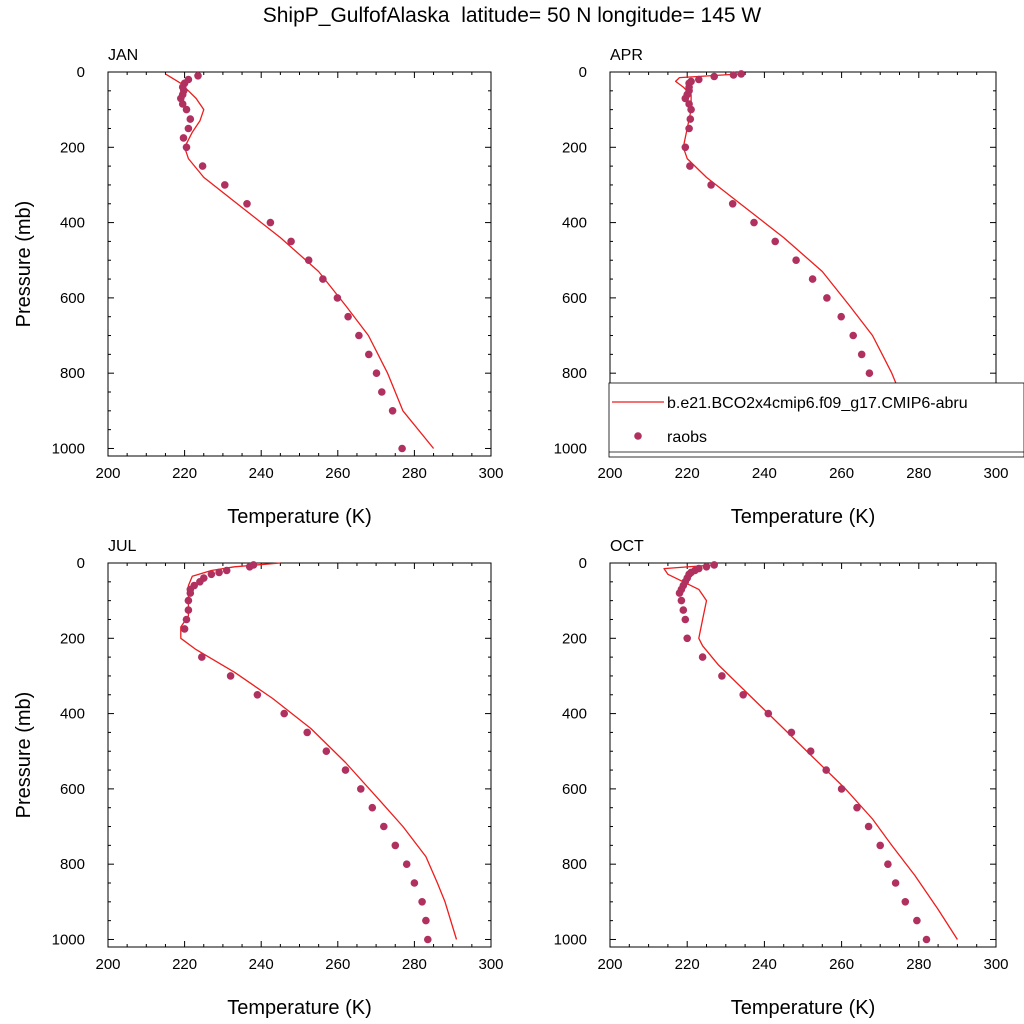 Image resolution: width=1024 pixels, height=1024 pixels. Describe the element at coordinates (574, 789) in the screenshot. I see `y-tick-label: 600` at that location.